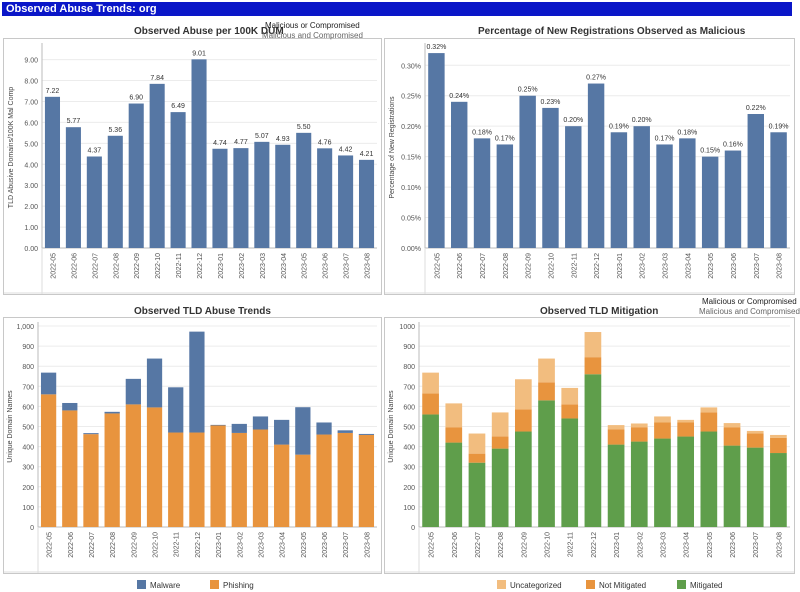 This screenshot has width=800, height=592. I want to click on y-tick-label: 0.15%, so click(411, 158).